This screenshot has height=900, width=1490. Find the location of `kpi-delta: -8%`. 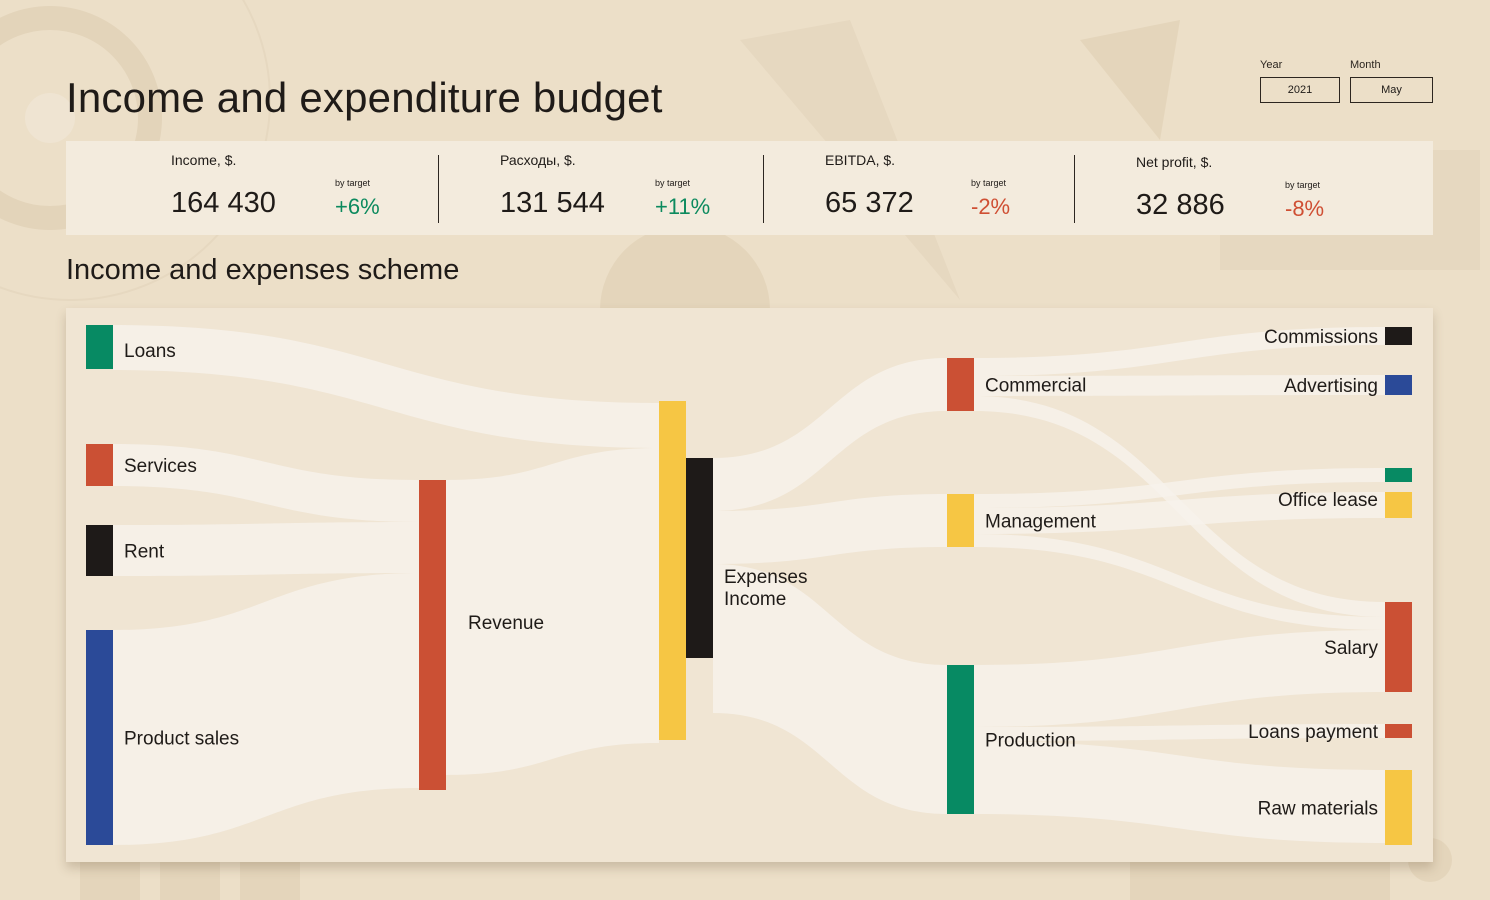

kpi-delta: -8% is located at coordinates (1305, 208).